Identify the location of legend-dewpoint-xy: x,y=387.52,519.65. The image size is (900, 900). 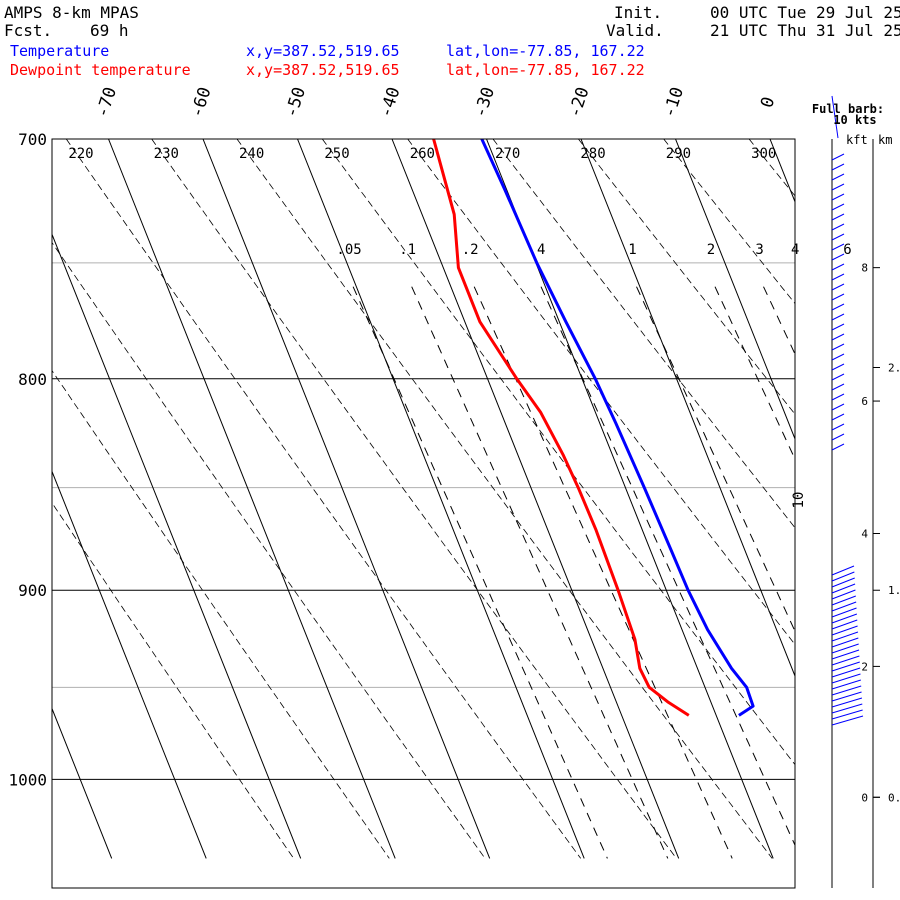
(323, 70).